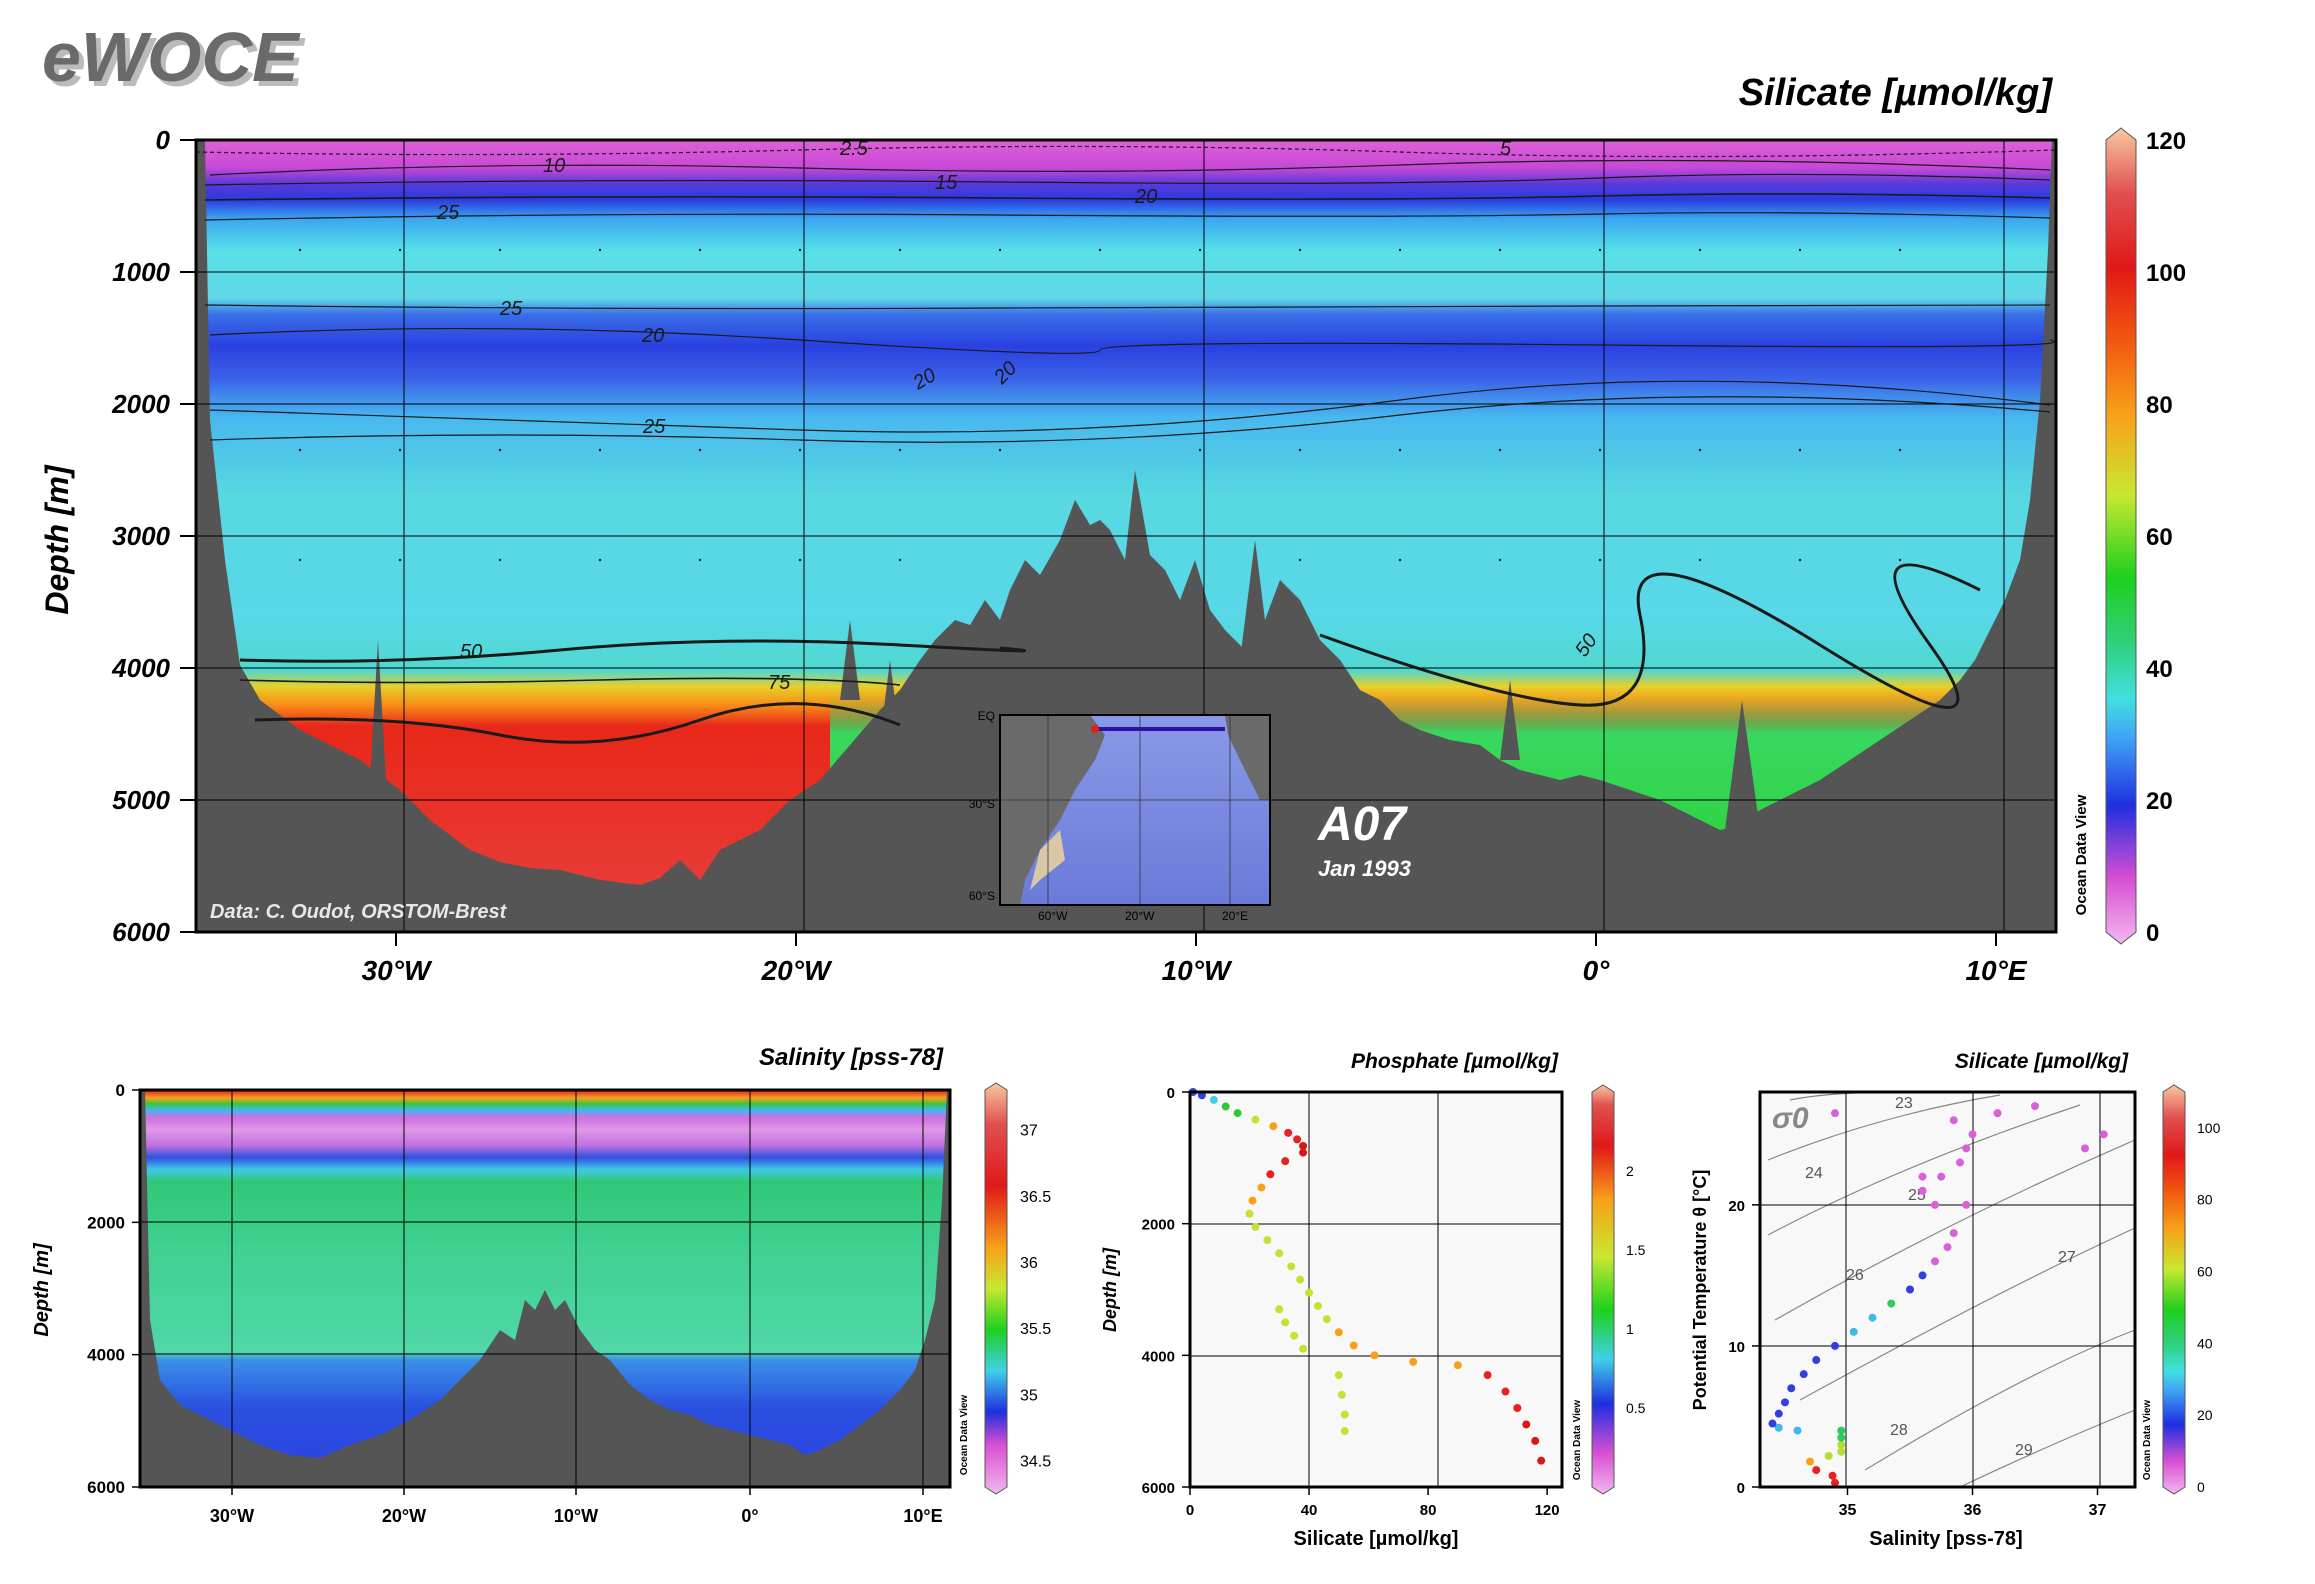 Image resolution: width=2315 pixels, height=1584 pixels. Describe the element at coordinates (1899, 1430) in the screenshot. I see `isopycnal-label: 28` at that location.